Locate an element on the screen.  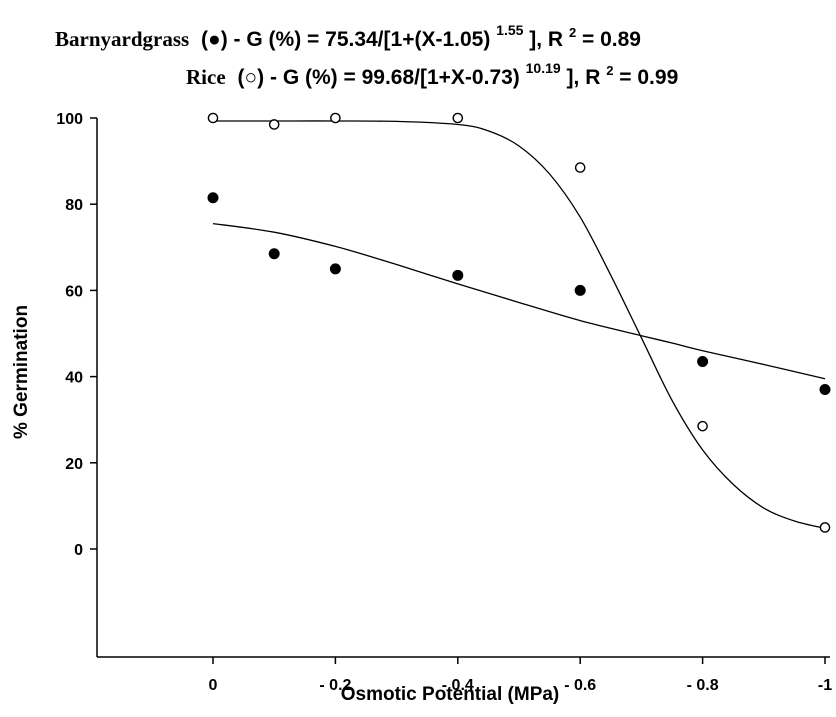
y-tick-label: 60 is located at coordinates (74, 291).